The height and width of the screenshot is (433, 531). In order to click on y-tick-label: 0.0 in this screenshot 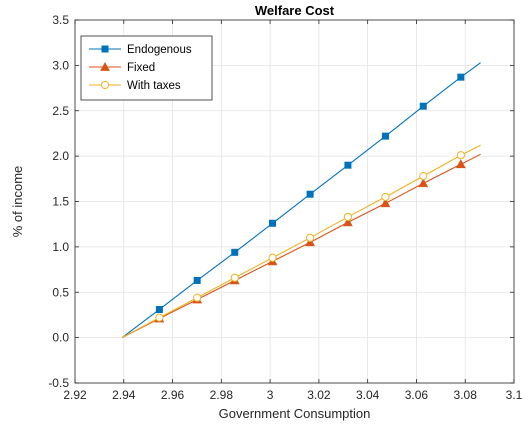, I will do `click(60, 338)`.